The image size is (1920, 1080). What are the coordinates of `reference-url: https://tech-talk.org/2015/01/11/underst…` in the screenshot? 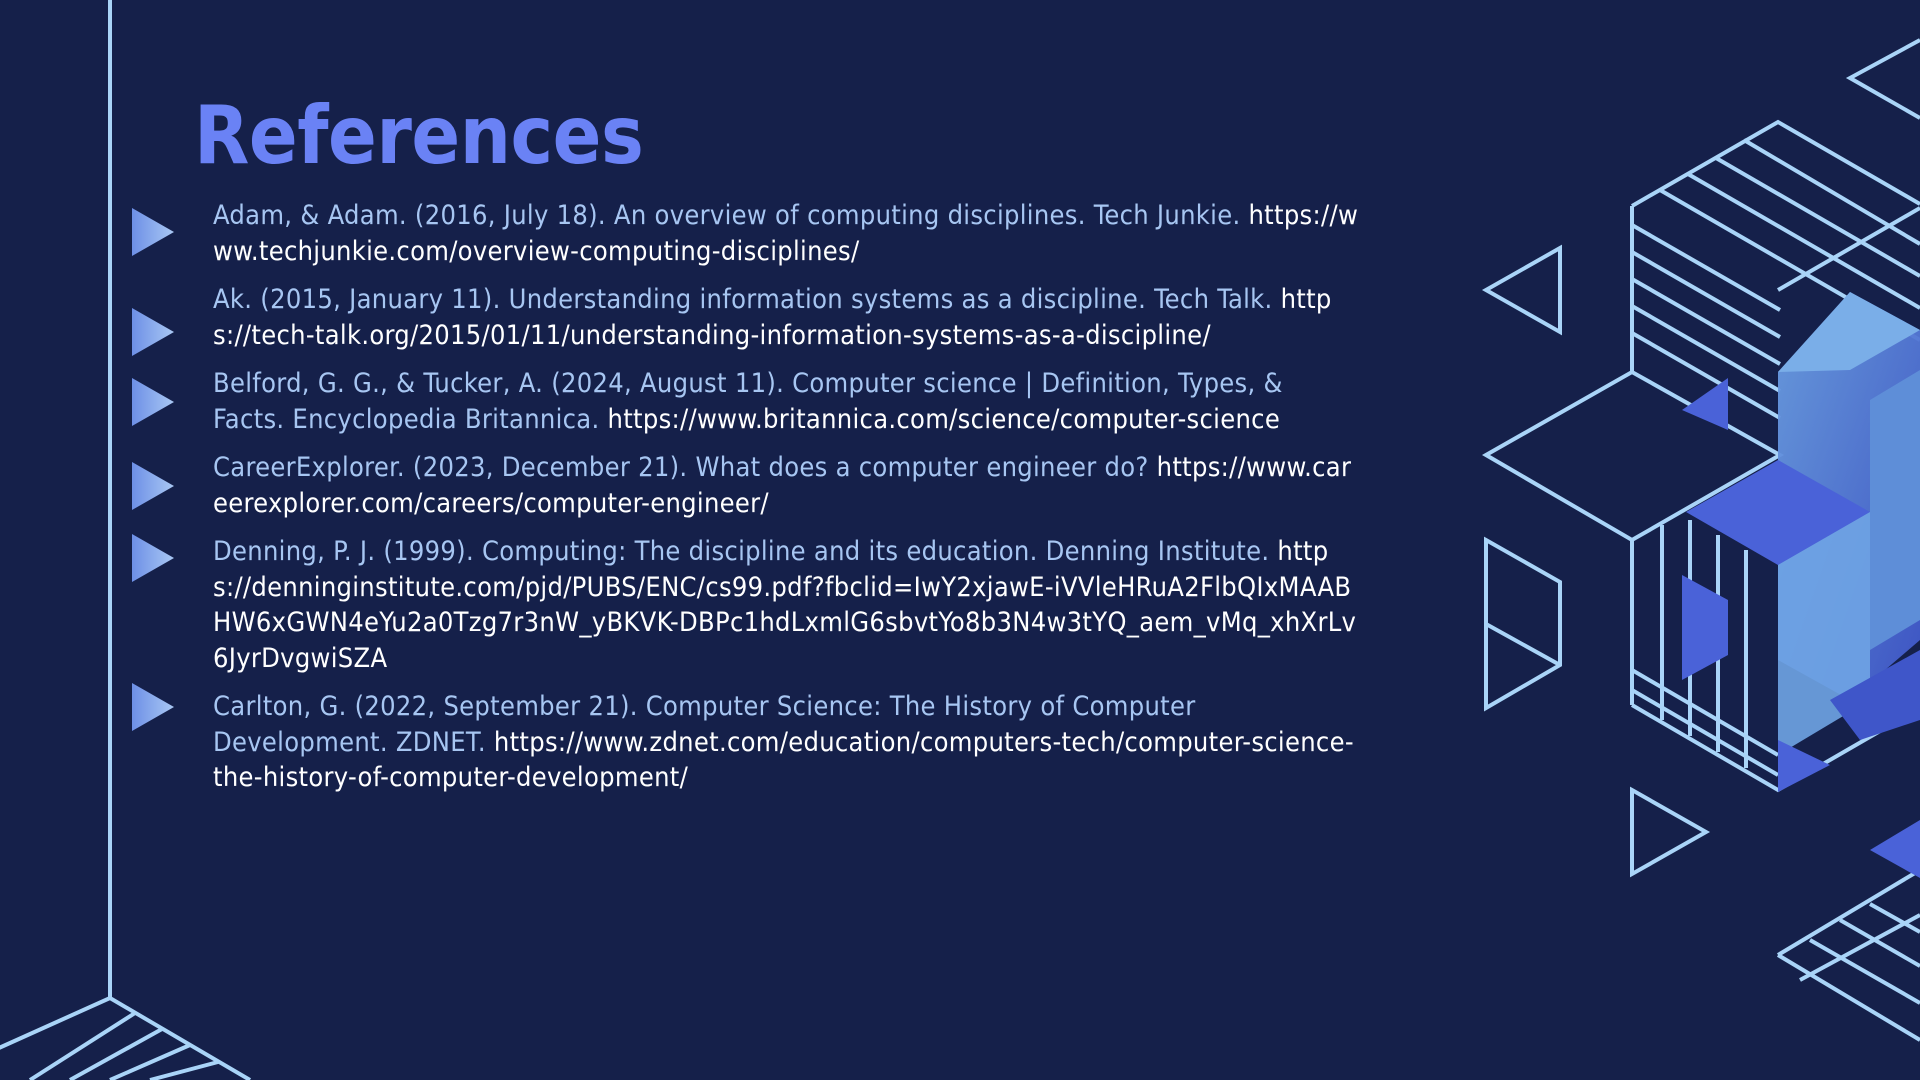 It's located at (772, 317).